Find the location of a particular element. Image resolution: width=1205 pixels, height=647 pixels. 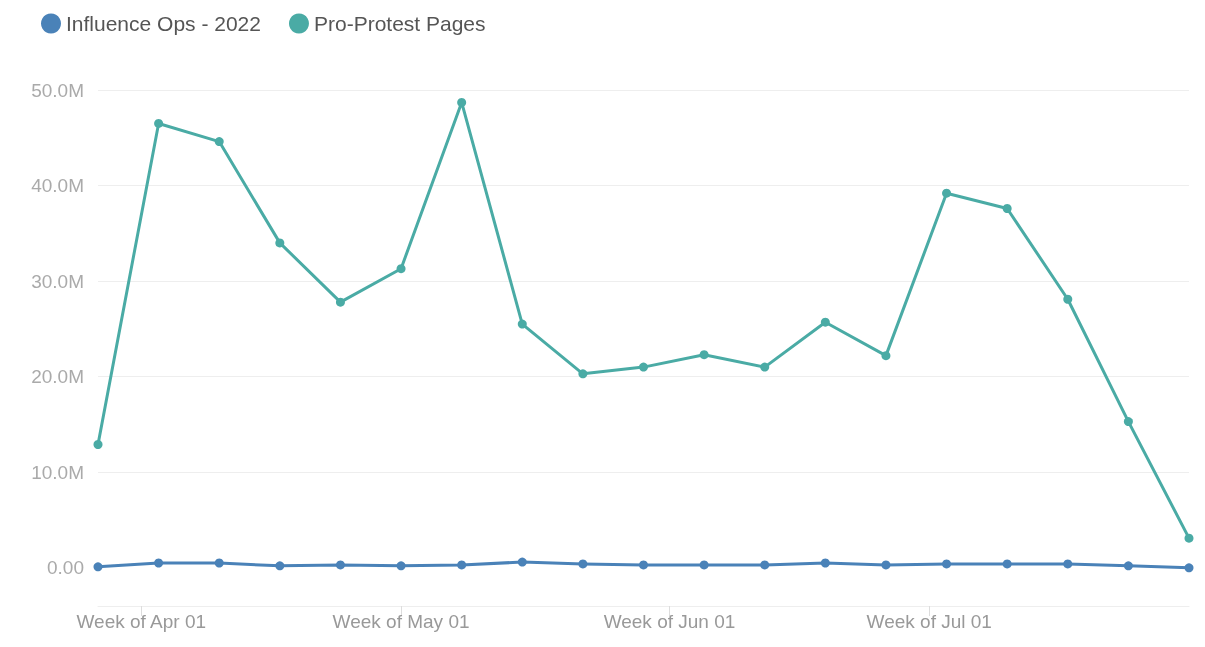

legend-label: Influence Ops - 2022 is located at coordinates (163, 23).